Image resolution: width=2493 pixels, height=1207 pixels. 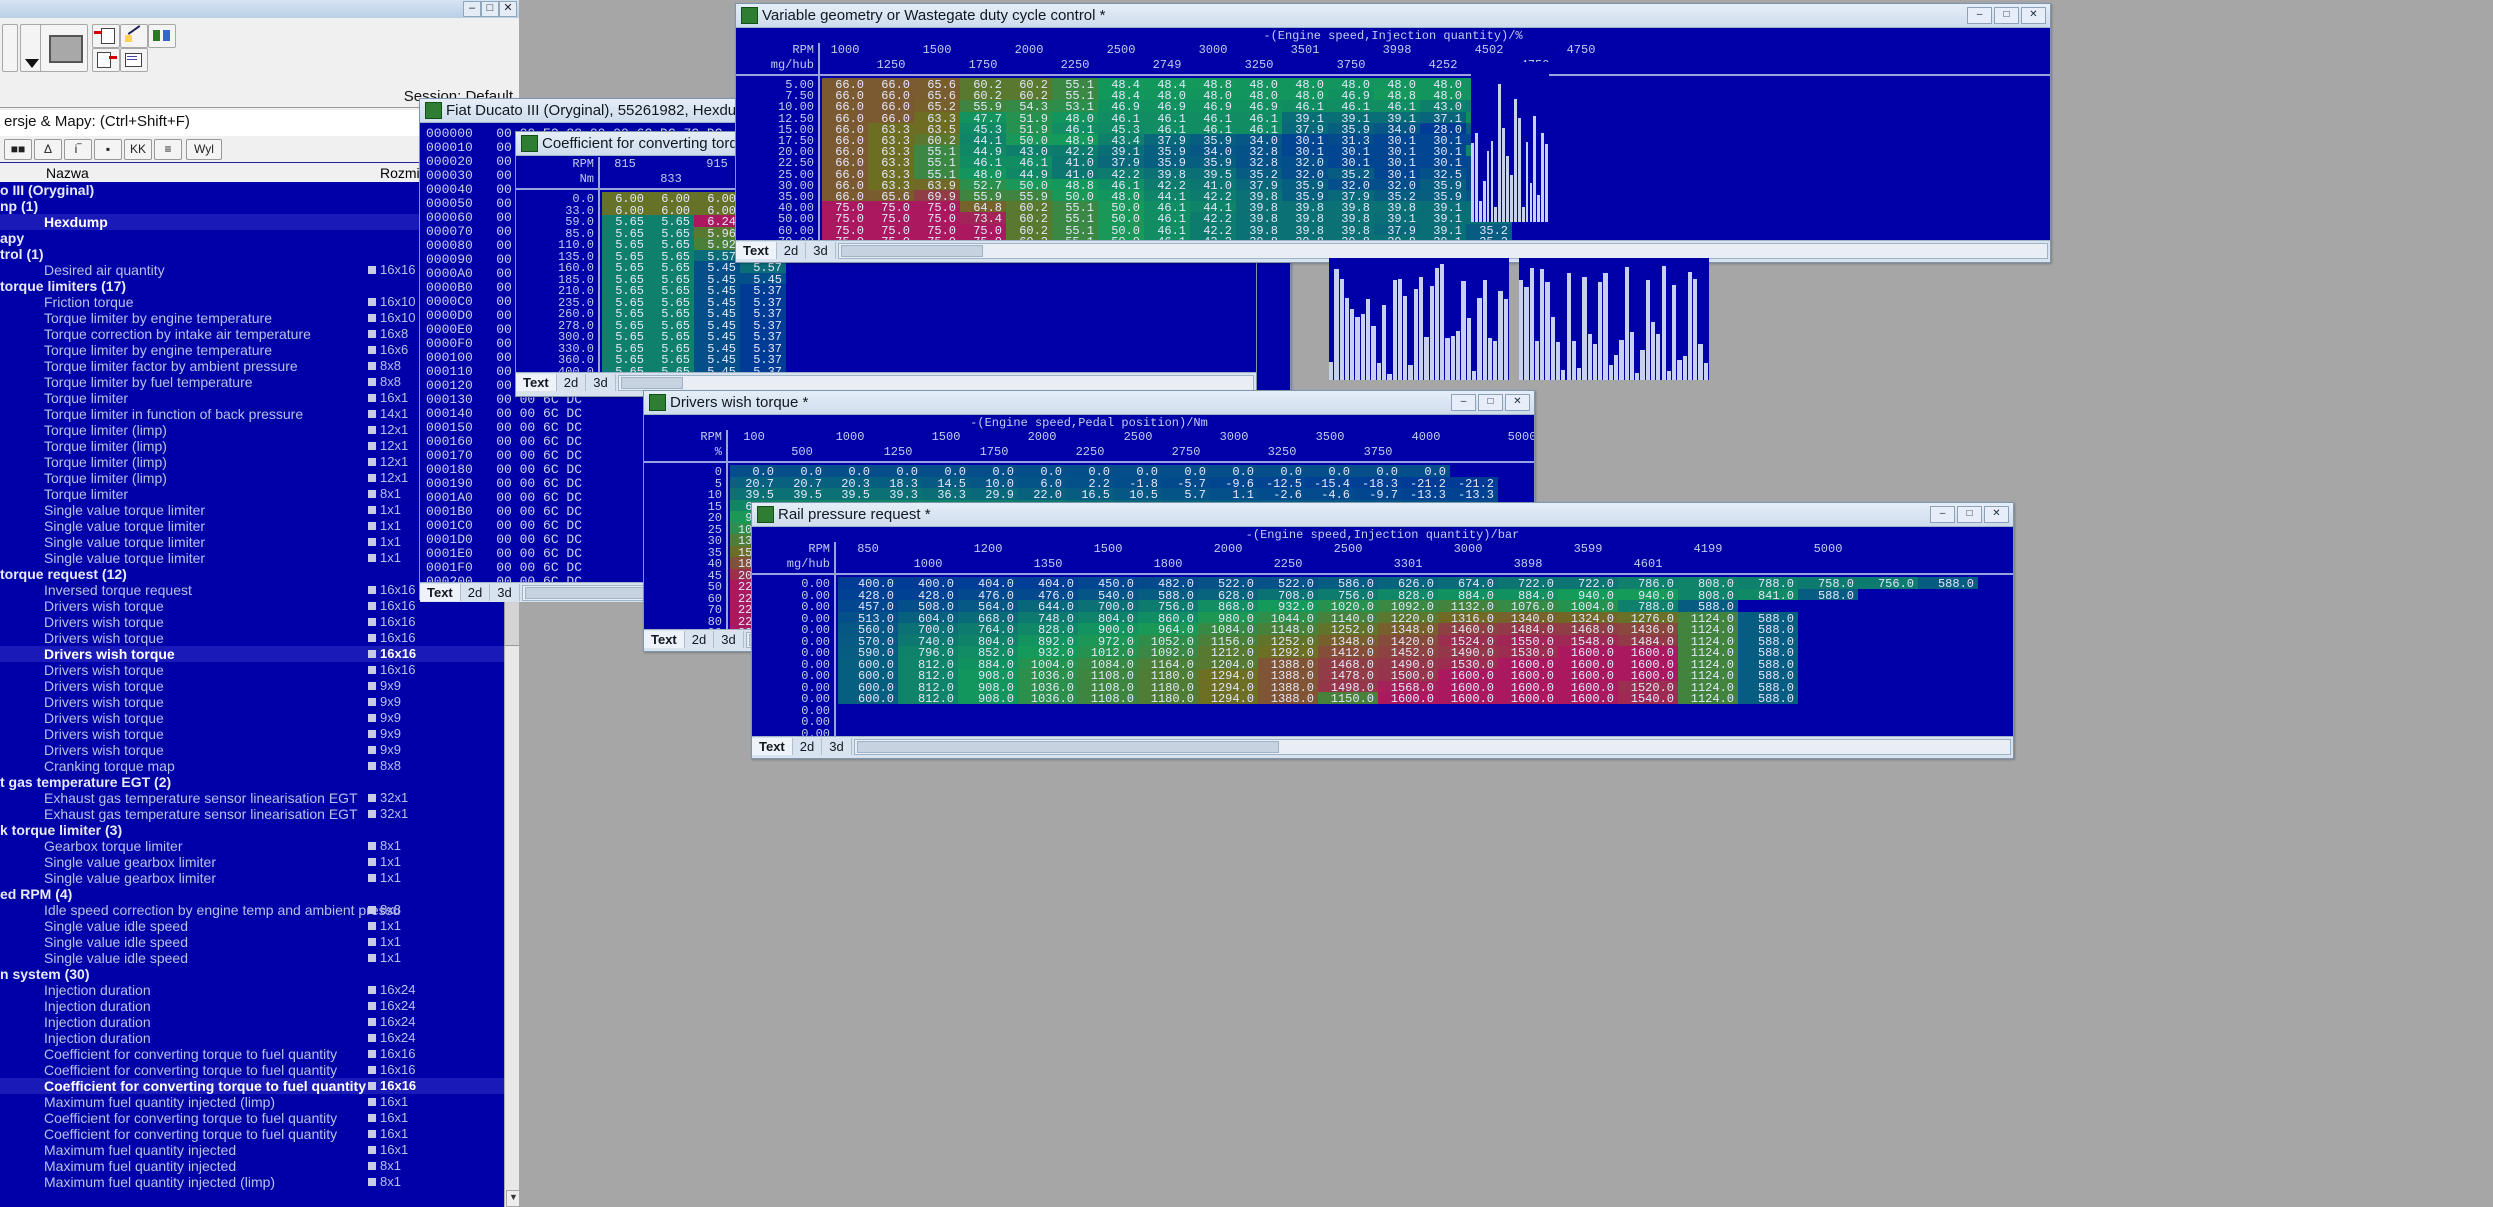 I want to click on tree-item-13: Torque limiter 16x1, so click(x=252, y=398).